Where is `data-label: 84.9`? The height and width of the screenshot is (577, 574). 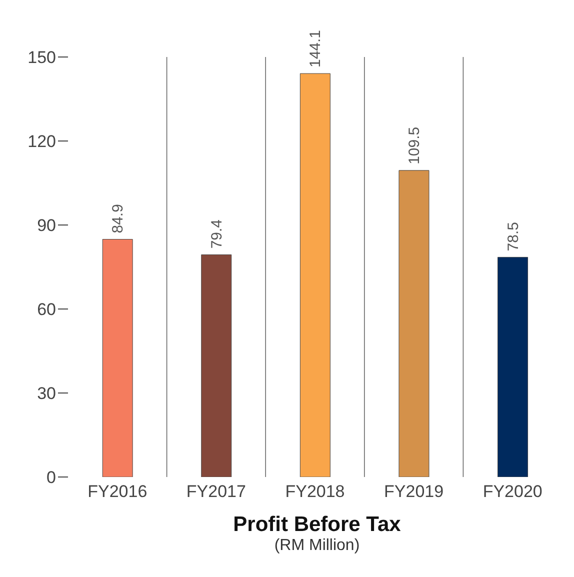 data-label: 84.9 is located at coordinates (118, 219).